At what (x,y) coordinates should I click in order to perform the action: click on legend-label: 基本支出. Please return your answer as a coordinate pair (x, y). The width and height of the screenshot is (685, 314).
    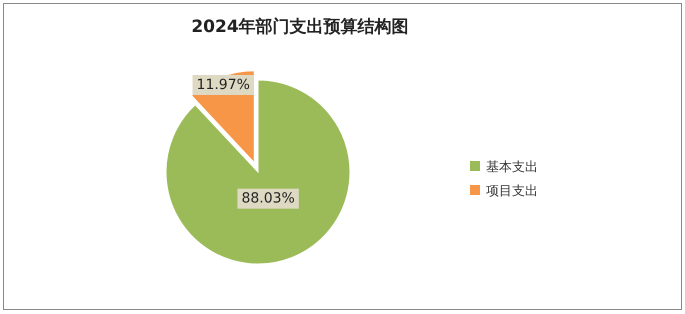
    Looking at the image, I should click on (512, 167).